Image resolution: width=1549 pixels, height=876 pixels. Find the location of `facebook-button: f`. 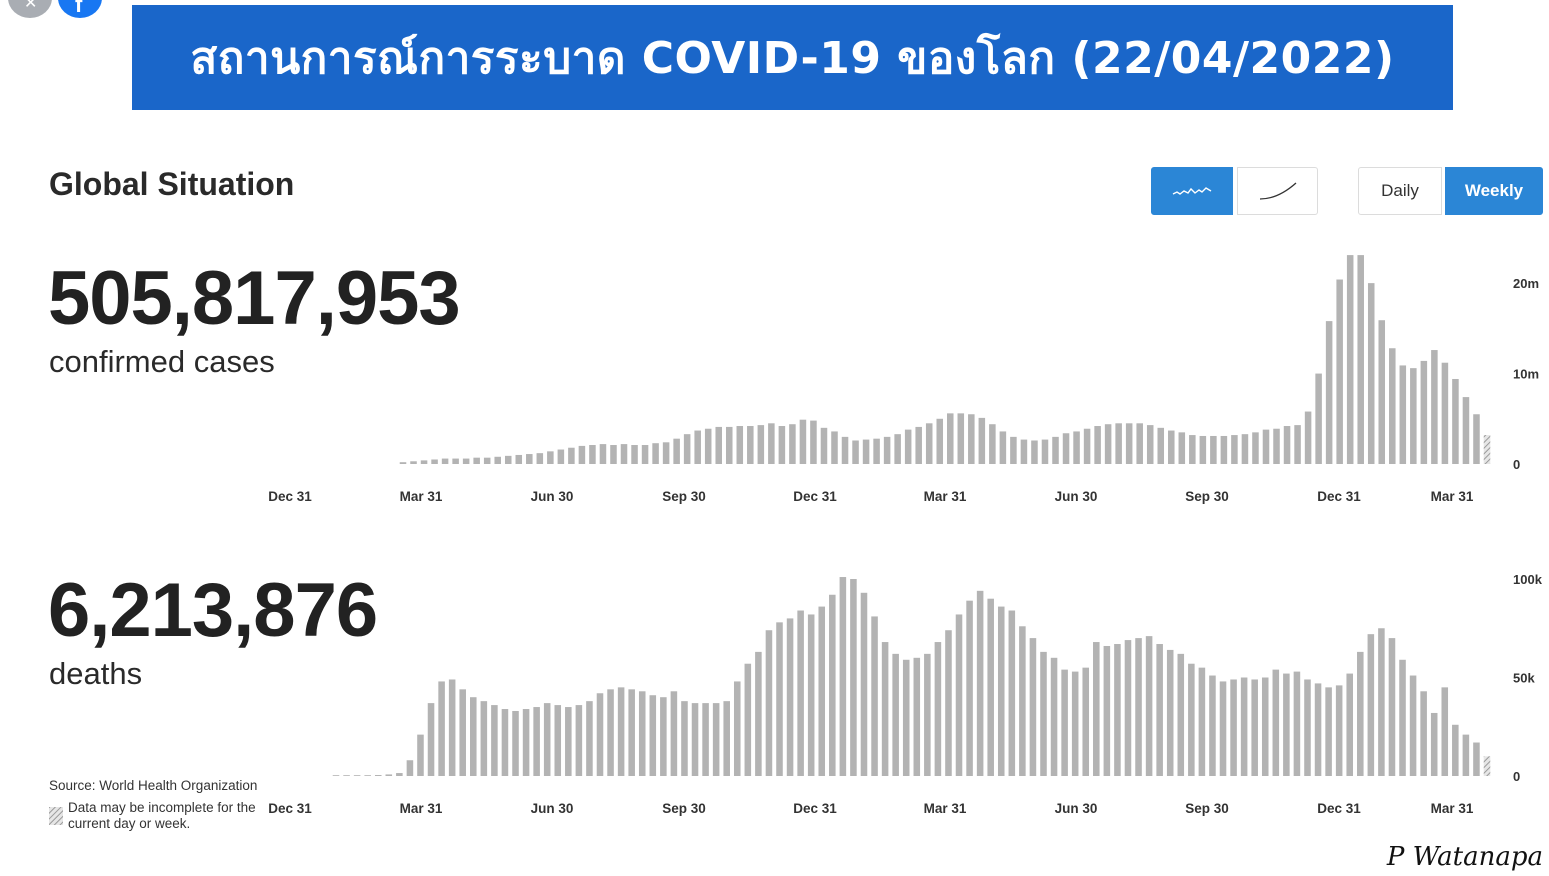

facebook-button: f is located at coordinates (80, 9).